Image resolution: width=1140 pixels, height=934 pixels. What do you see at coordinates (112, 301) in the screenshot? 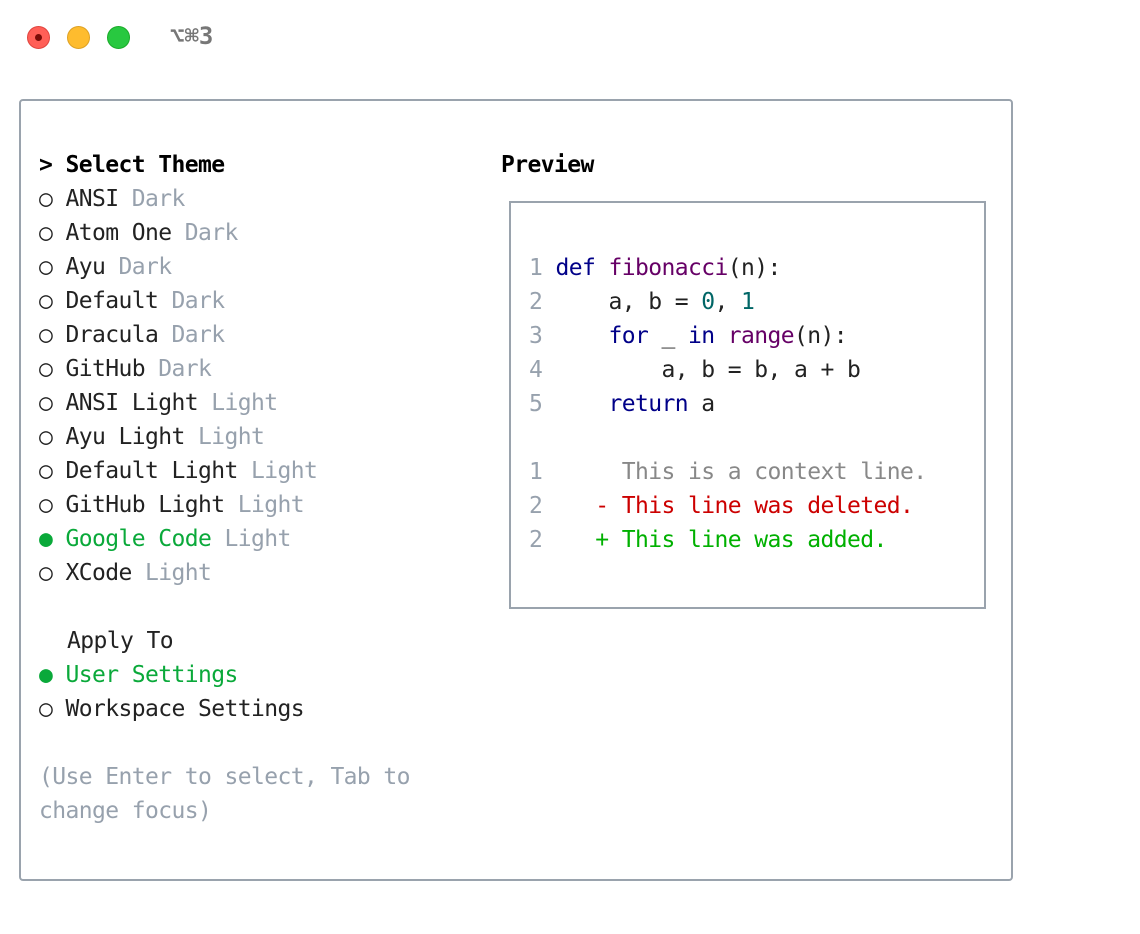
I see `theme-name: Default` at bounding box center [112, 301].